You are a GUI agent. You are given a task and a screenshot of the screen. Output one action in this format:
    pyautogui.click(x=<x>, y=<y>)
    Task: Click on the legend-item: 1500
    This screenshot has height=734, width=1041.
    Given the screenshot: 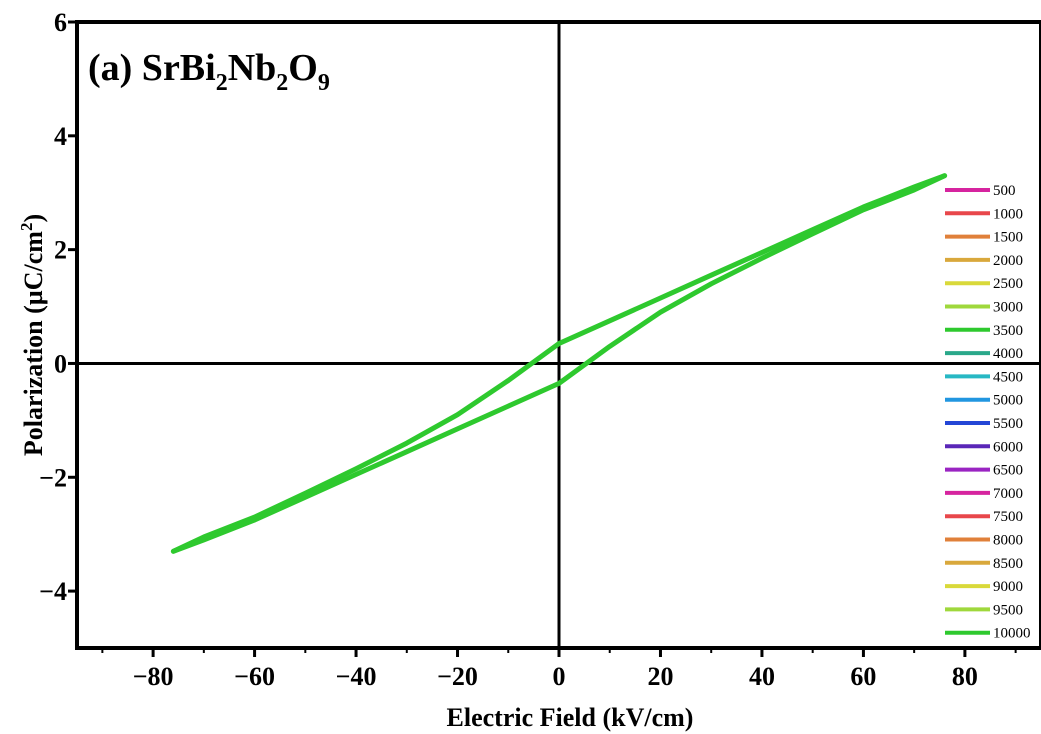 What is the action you would take?
    pyautogui.click(x=984, y=238)
    